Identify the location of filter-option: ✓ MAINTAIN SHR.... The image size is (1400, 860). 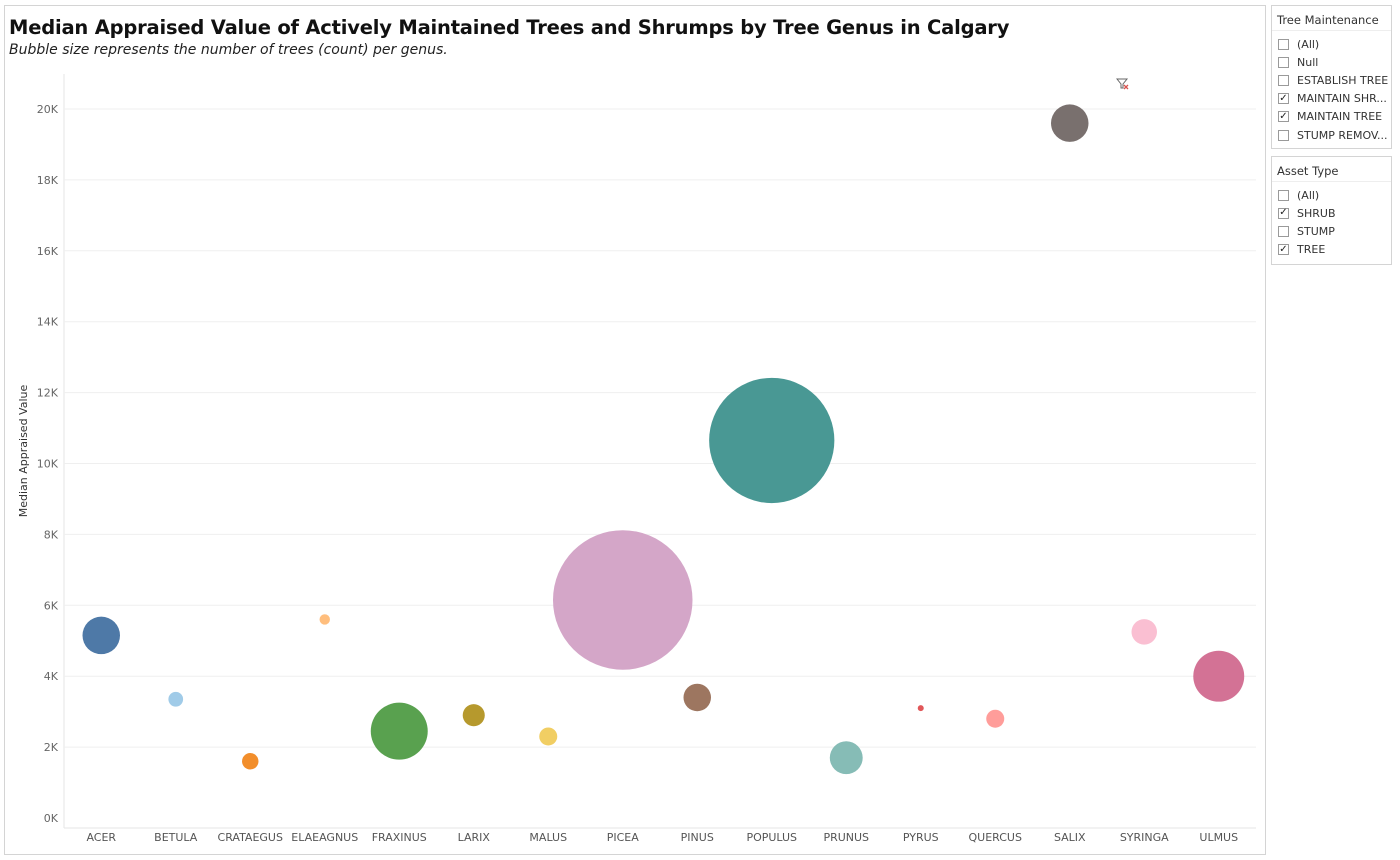
(1331, 99).